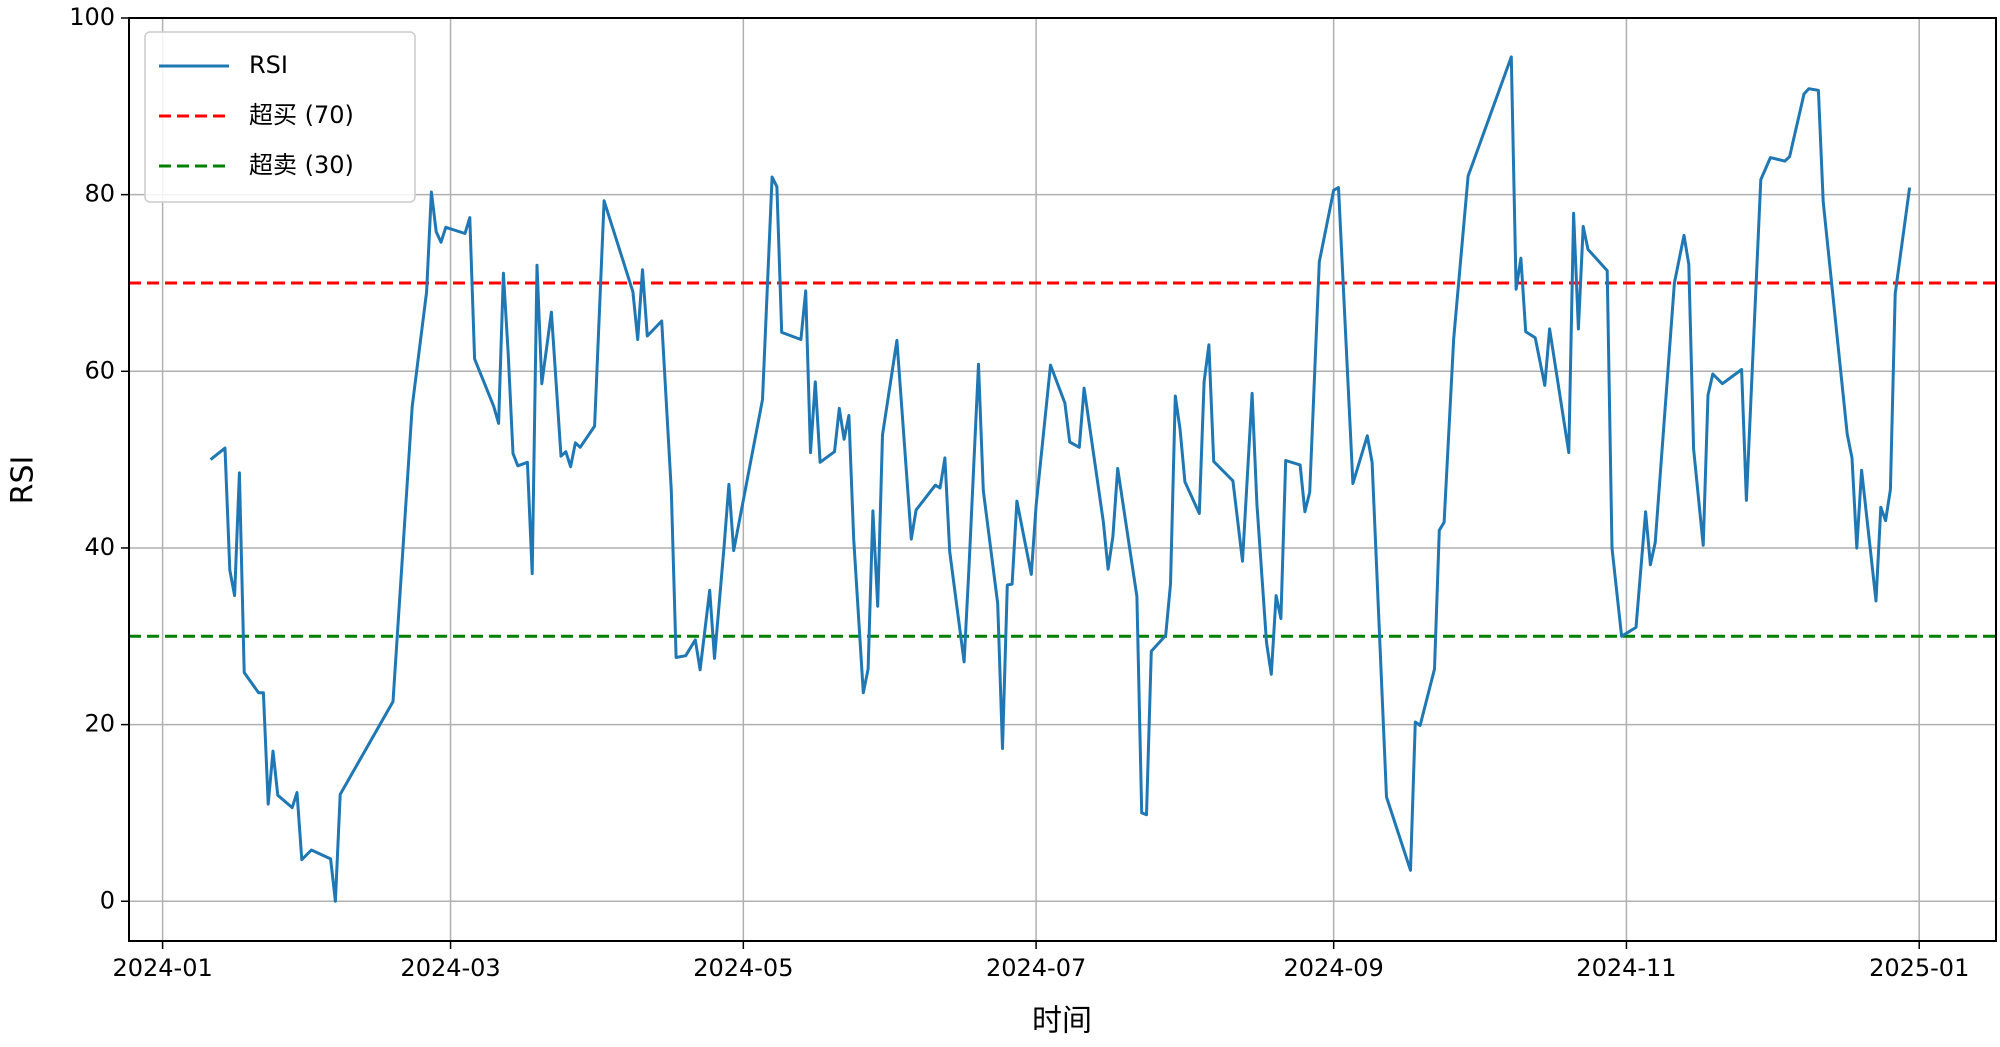 Image resolution: width=2000 pixels, height=1047 pixels. What do you see at coordinates (99, 370) in the screenshot?
I see `y-tick-label: 60` at bounding box center [99, 370].